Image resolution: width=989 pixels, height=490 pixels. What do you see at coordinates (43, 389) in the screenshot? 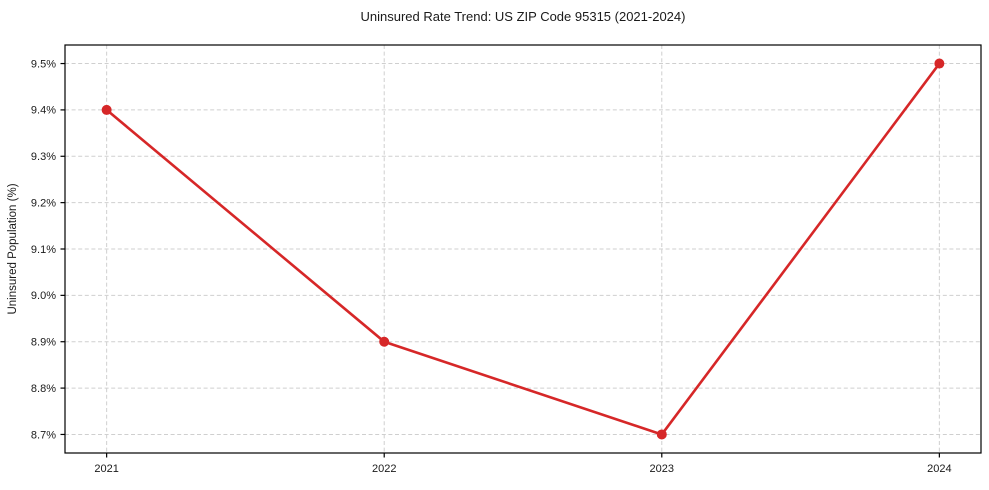
I see `y-tick-label: 8.8%` at bounding box center [43, 389].